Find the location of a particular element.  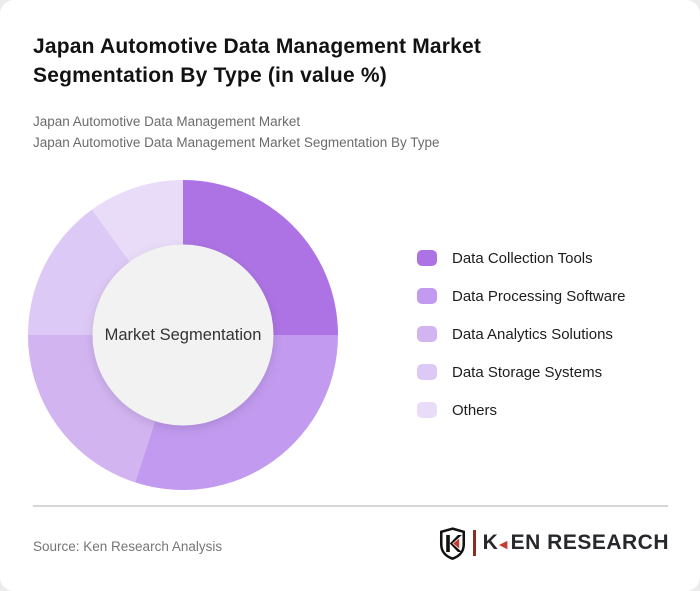

legend-item-data-storage-systems: Data Storage Systems is located at coordinates (521, 372).